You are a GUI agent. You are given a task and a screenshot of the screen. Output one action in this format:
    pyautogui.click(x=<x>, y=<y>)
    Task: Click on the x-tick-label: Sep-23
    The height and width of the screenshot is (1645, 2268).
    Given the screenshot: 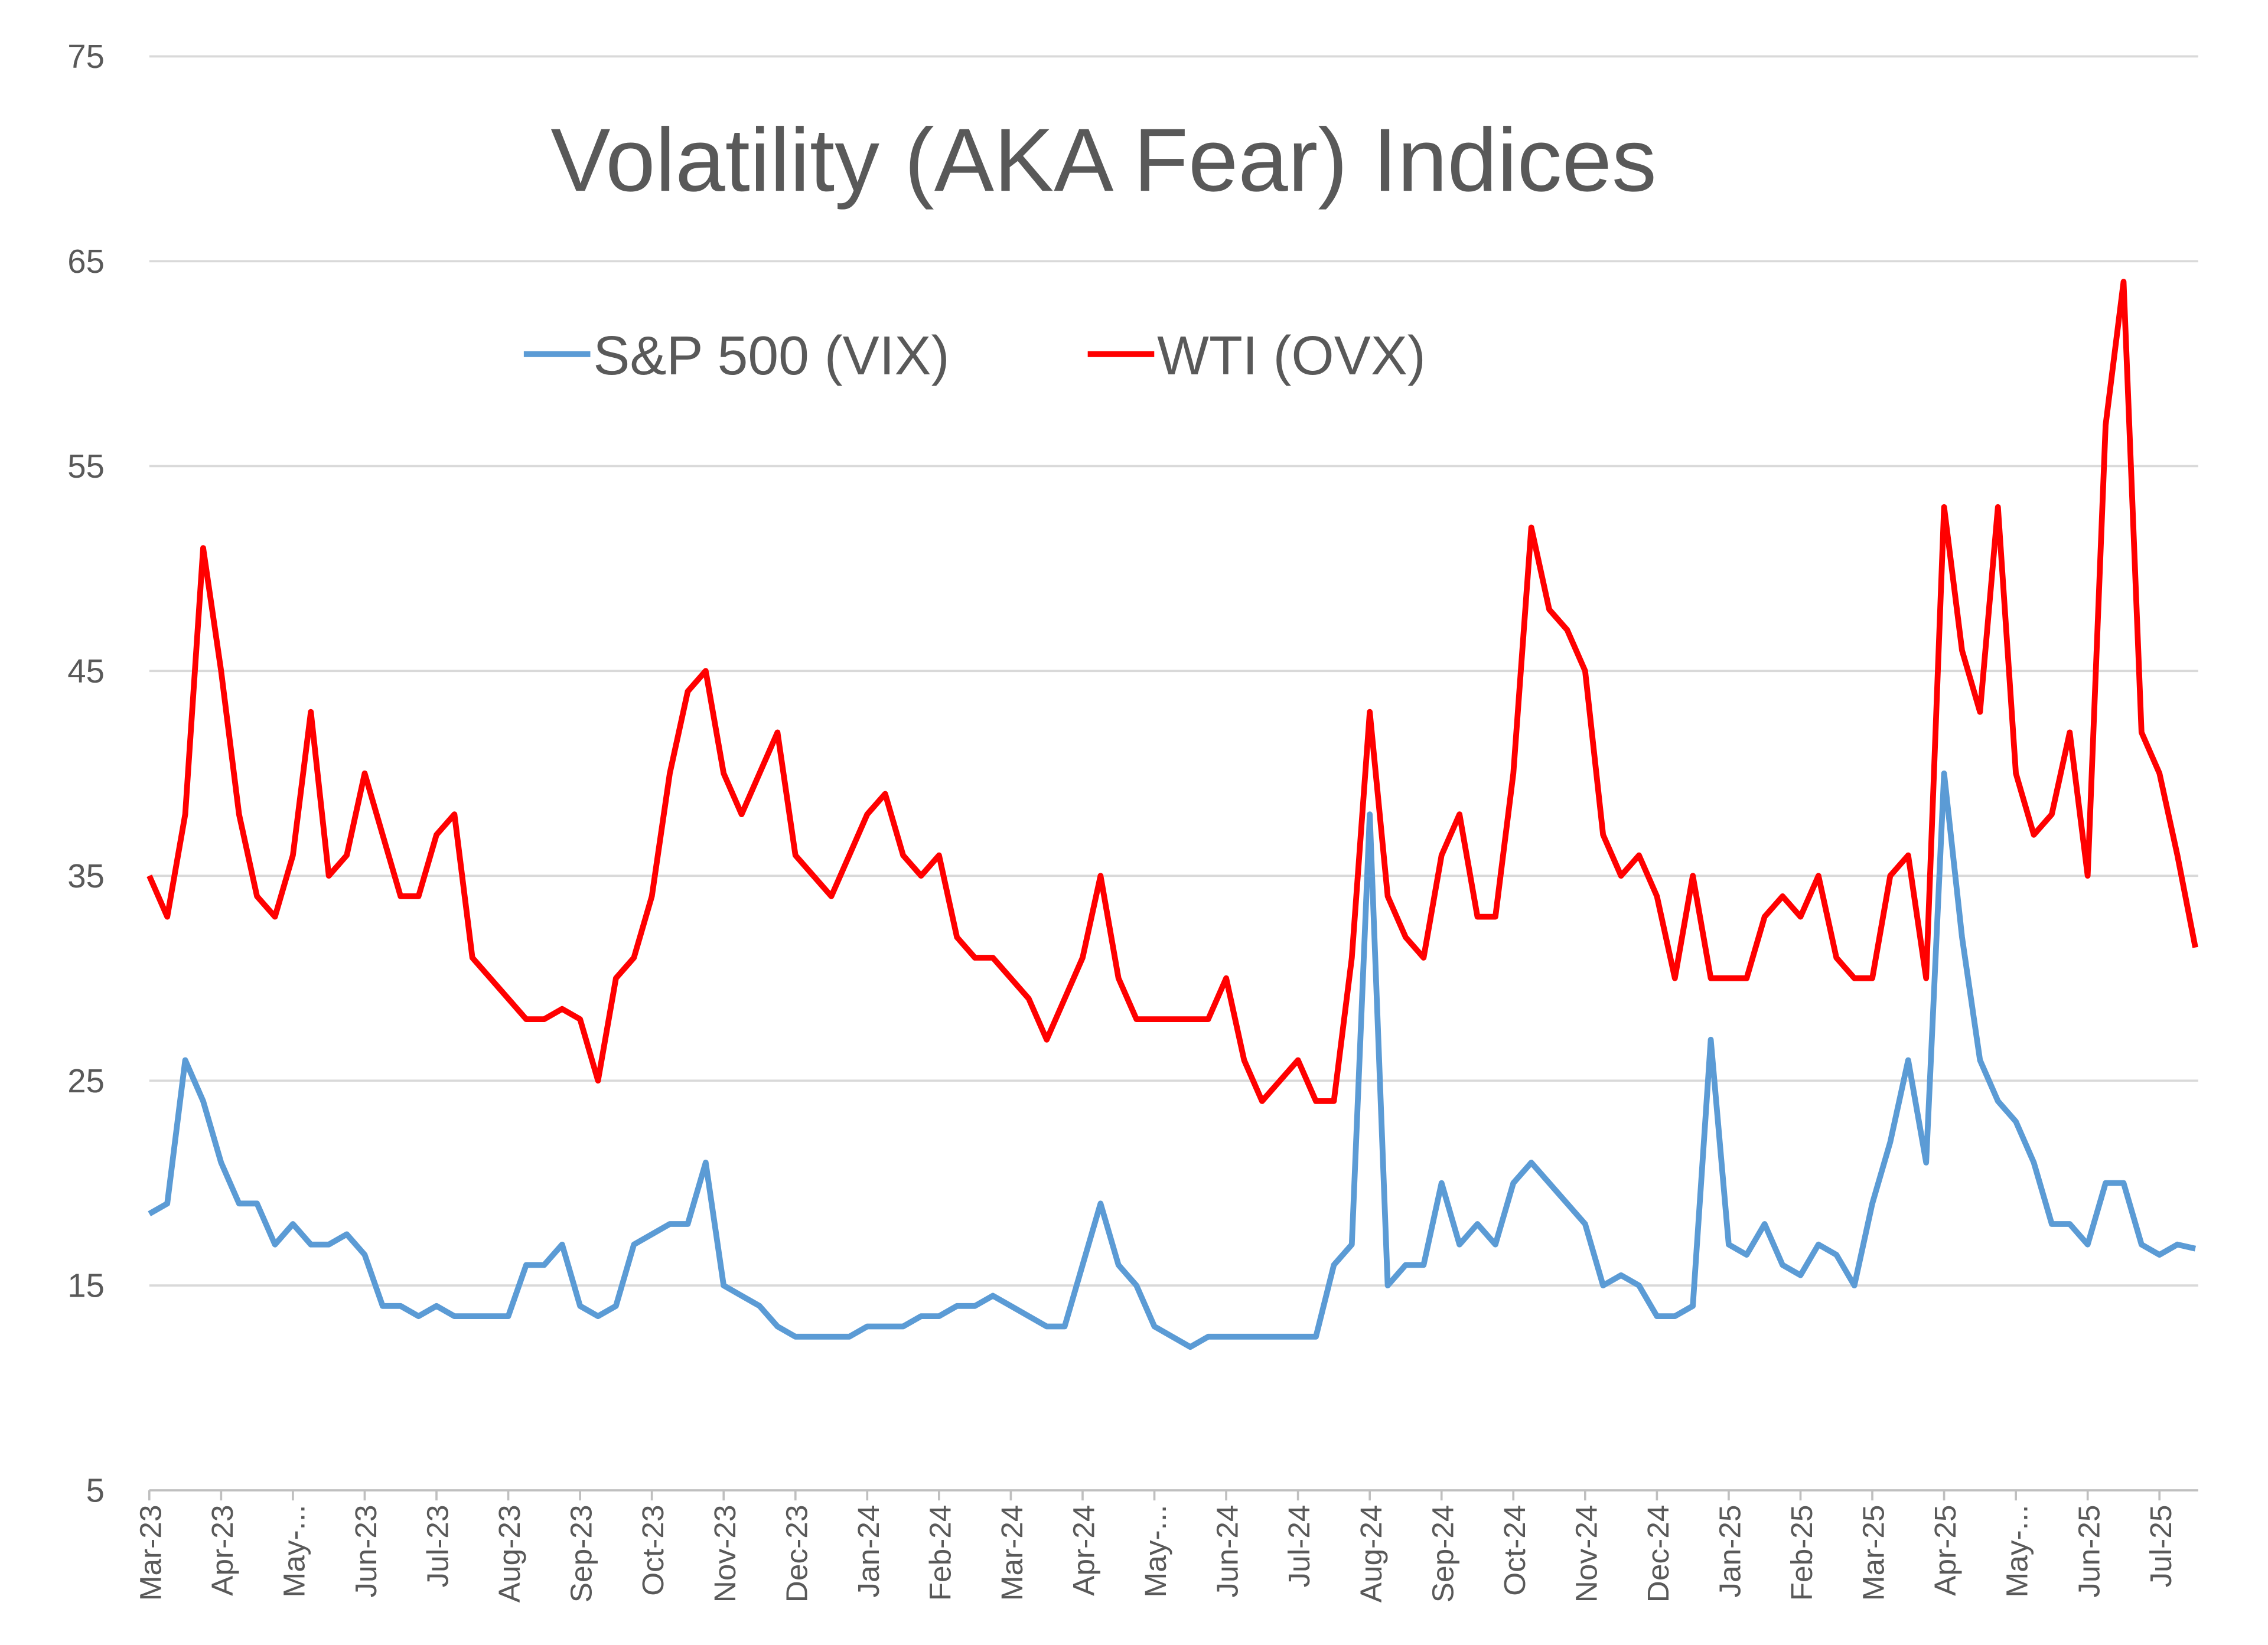 What is the action you would take?
    pyautogui.click(x=581, y=1554)
    